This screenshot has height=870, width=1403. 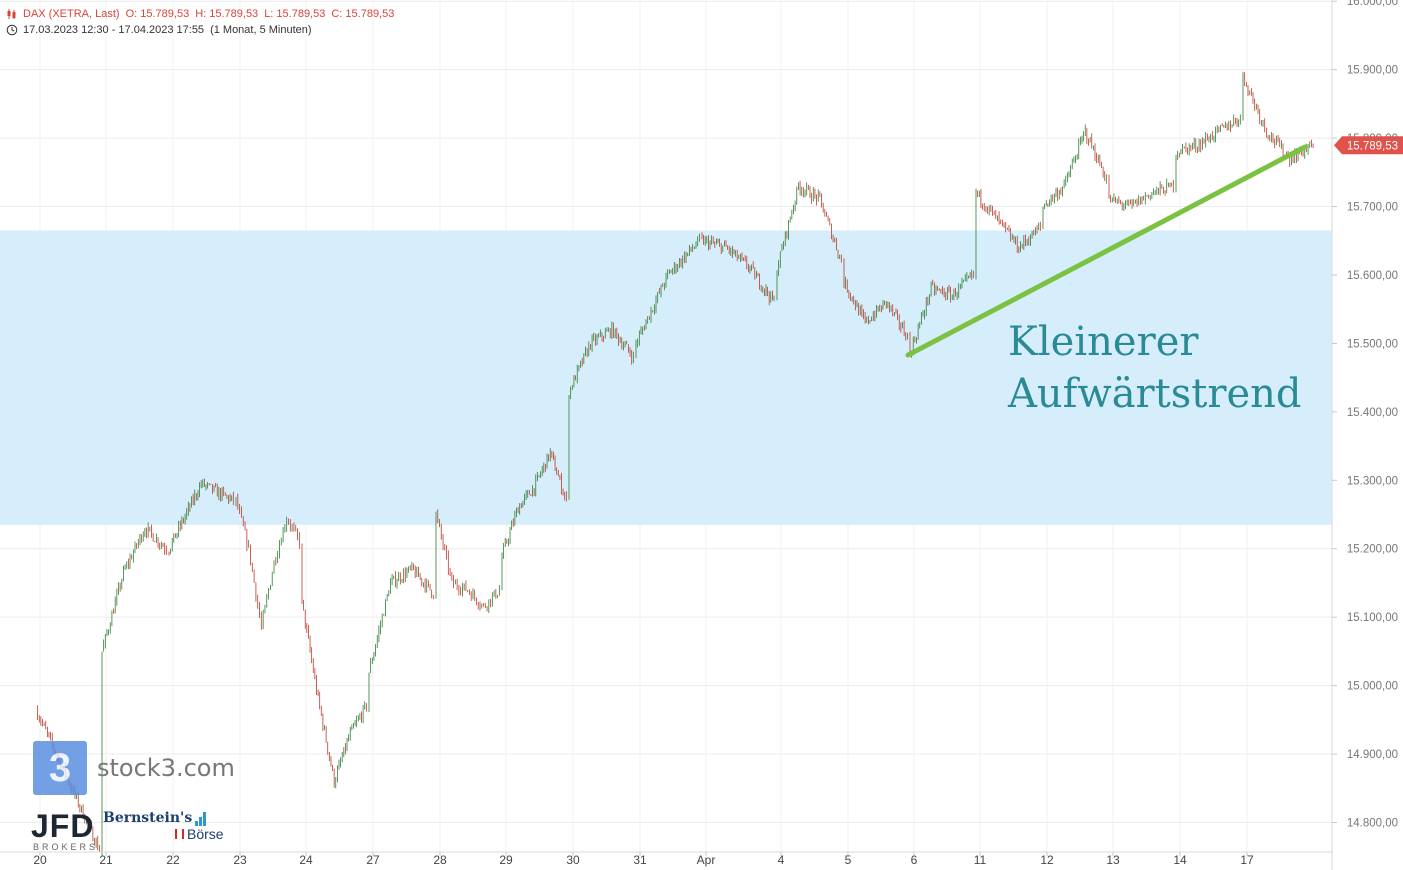 I want to click on jfd-logo-text: JFD, so click(x=63, y=826).